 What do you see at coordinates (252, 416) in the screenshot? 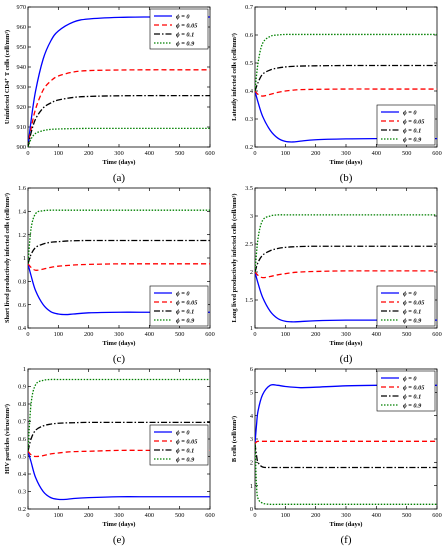
I see `y-tick-label: 4` at bounding box center [252, 416].